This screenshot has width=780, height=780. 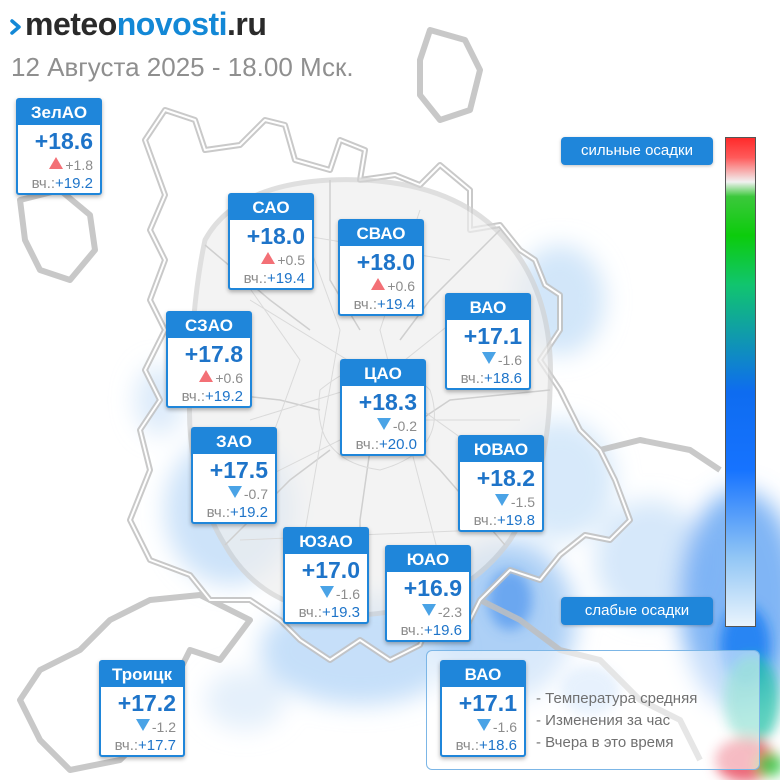 I want to click on district-card-yuao: ЮАО +16.9 -2.3 вч.:+19.6, so click(x=428, y=593).